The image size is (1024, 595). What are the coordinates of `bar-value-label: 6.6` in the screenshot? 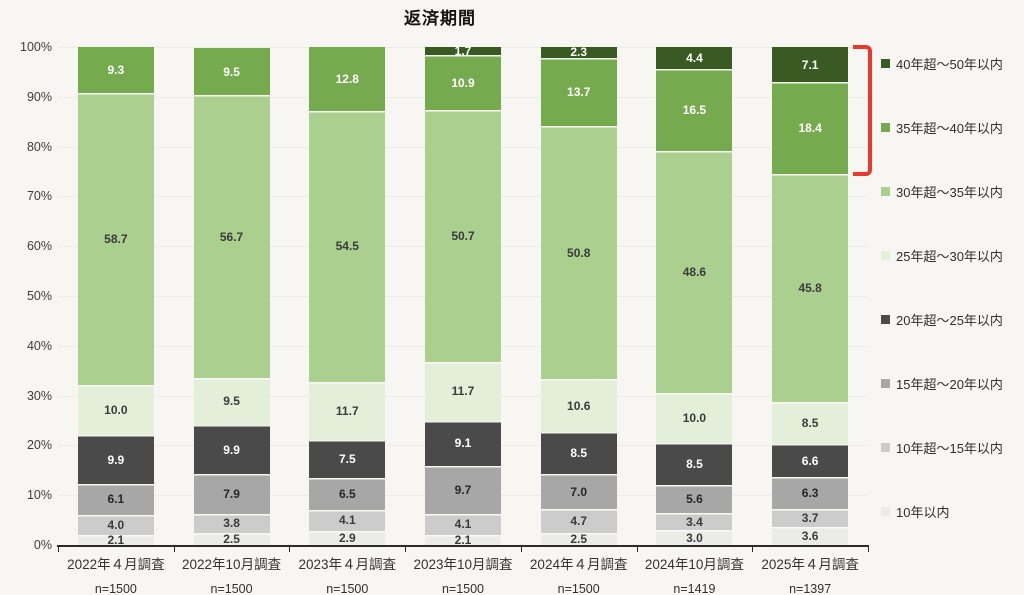 It's located at (810, 460).